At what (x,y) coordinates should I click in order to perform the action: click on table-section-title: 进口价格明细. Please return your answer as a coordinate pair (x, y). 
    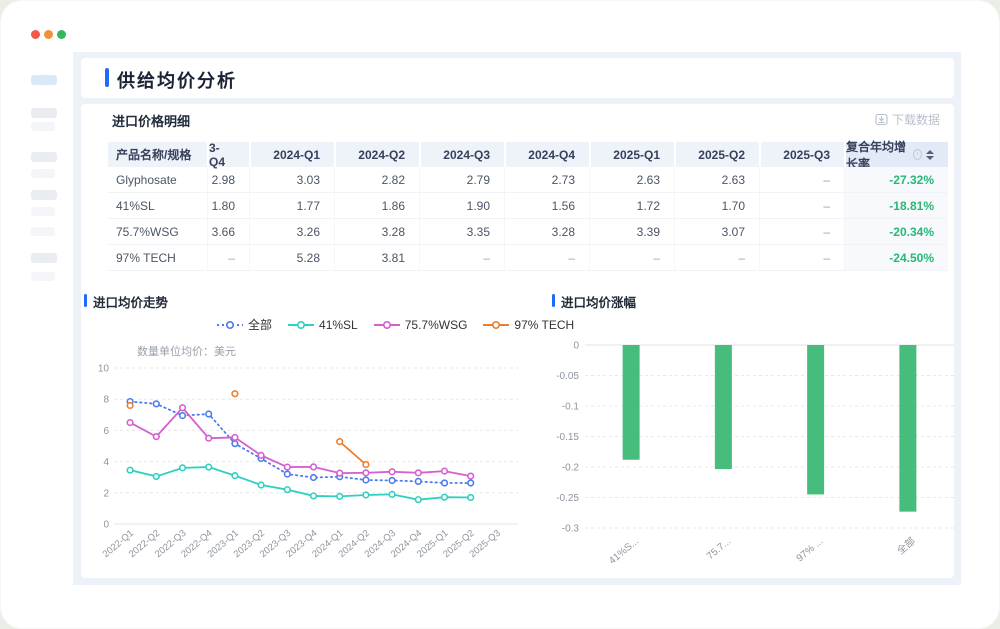
    Looking at the image, I should click on (151, 121).